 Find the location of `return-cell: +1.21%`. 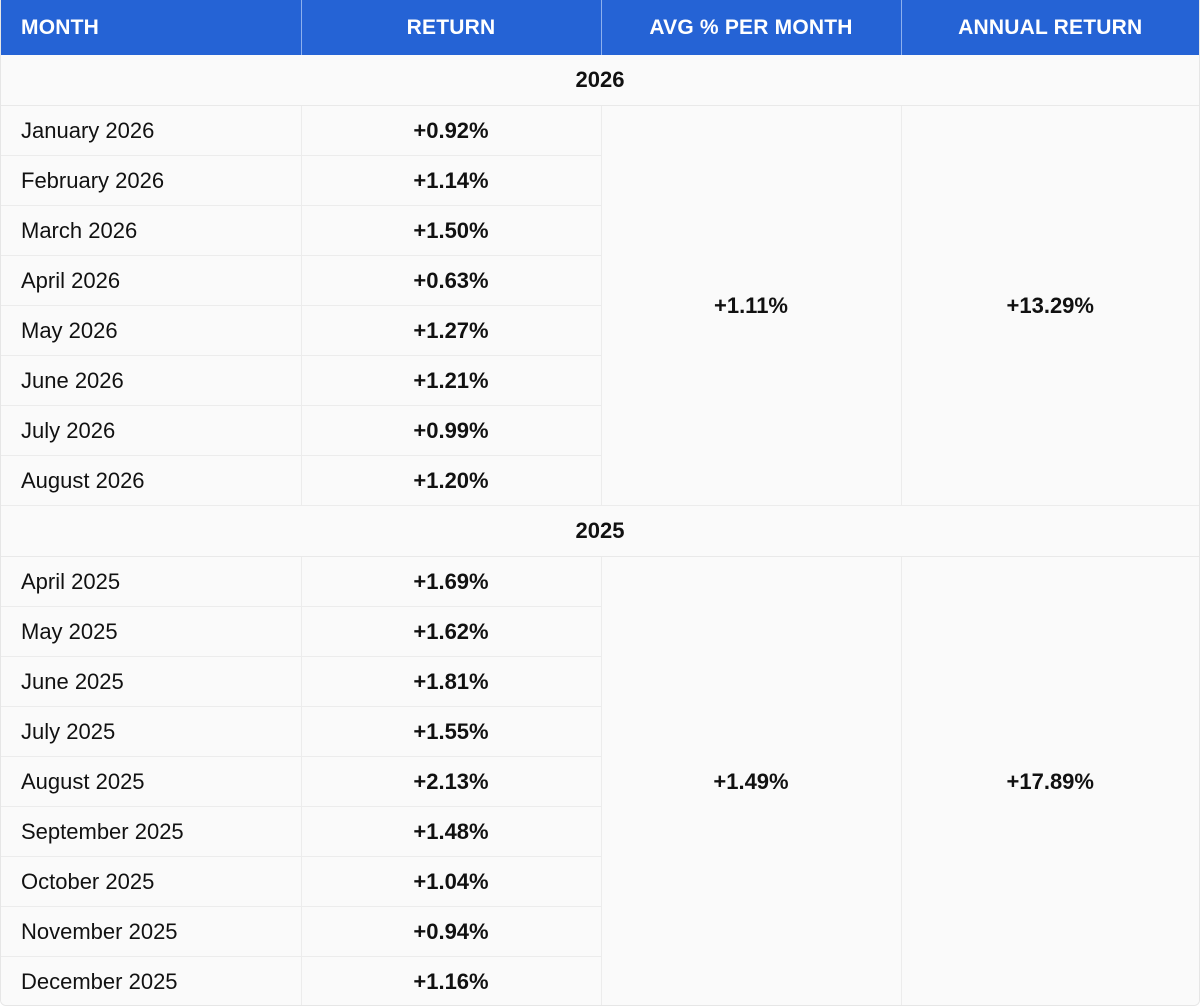

return-cell: +1.21% is located at coordinates (451, 380).